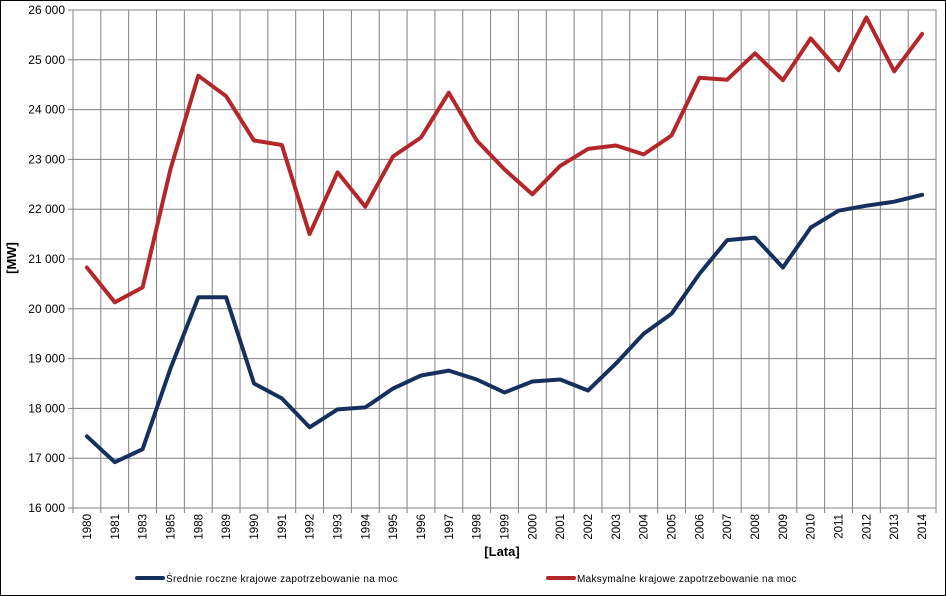 This screenshot has height=596, width=946. What do you see at coordinates (895, 527) in the screenshot?
I see `x-tick-label: 2013` at bounding box center [895, 527].